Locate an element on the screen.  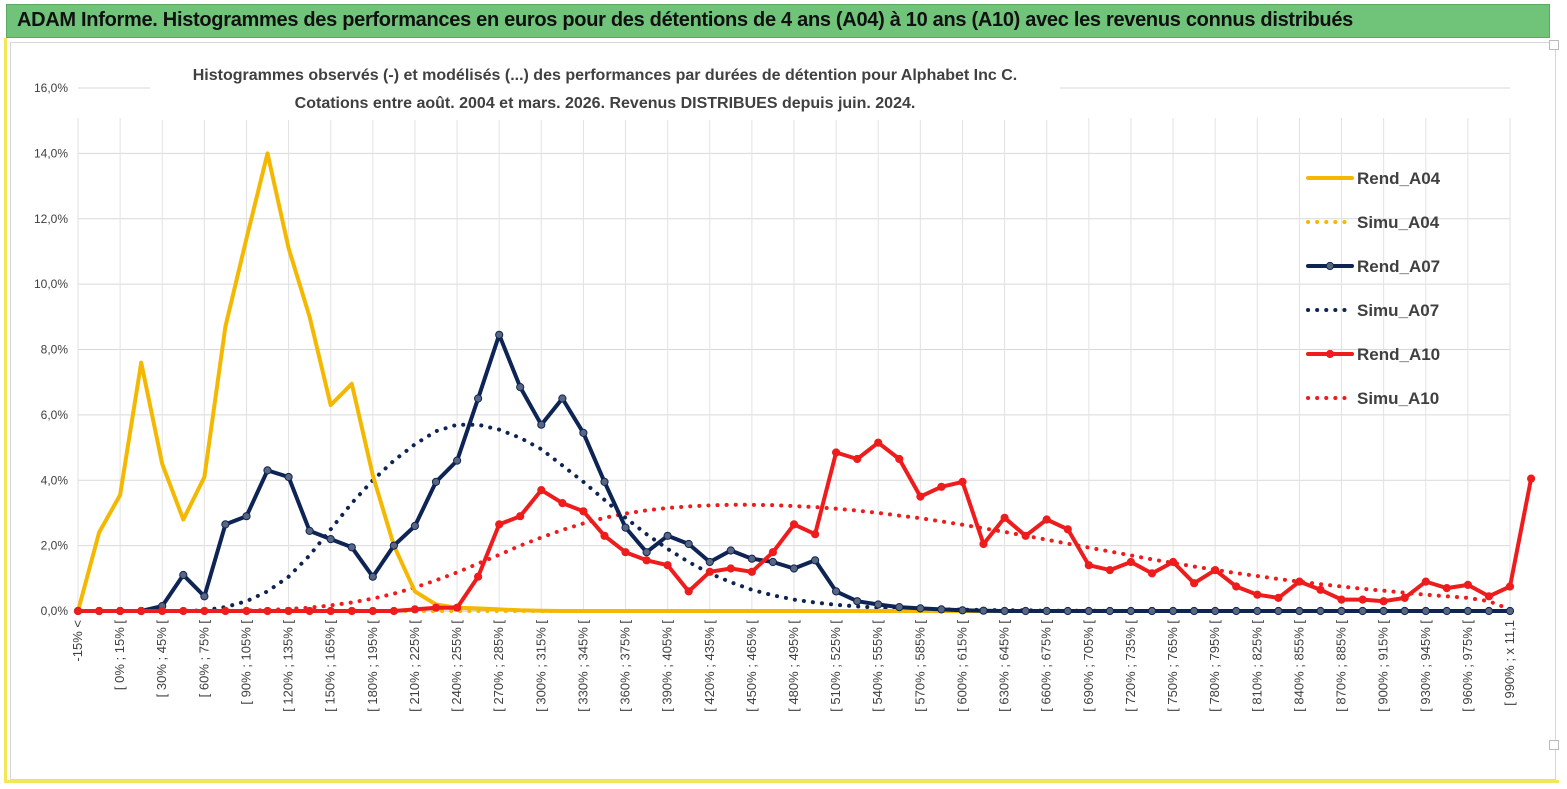
x-tick-label: [ 600% ; 615% [ is located at coordinates (961, 666).